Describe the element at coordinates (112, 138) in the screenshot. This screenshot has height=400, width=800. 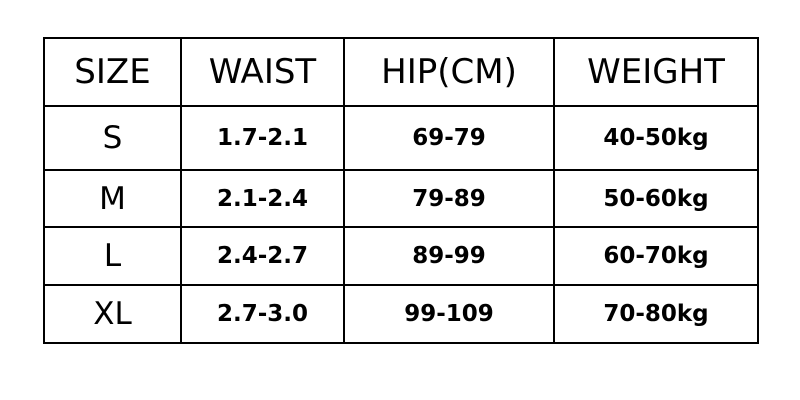
I see `size-cell: S` at that location.